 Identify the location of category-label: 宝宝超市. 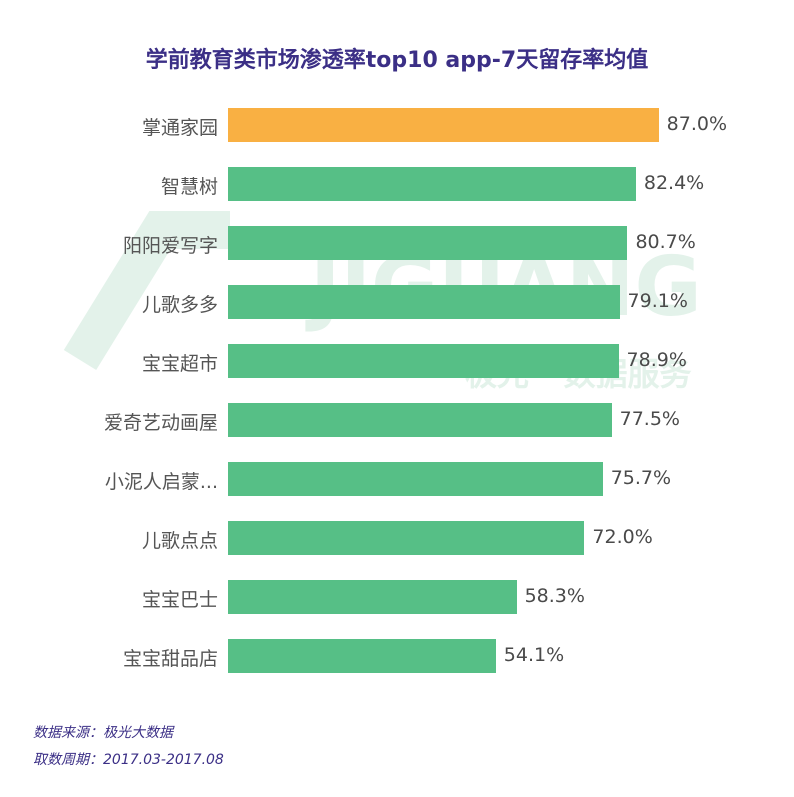
(179, 364).